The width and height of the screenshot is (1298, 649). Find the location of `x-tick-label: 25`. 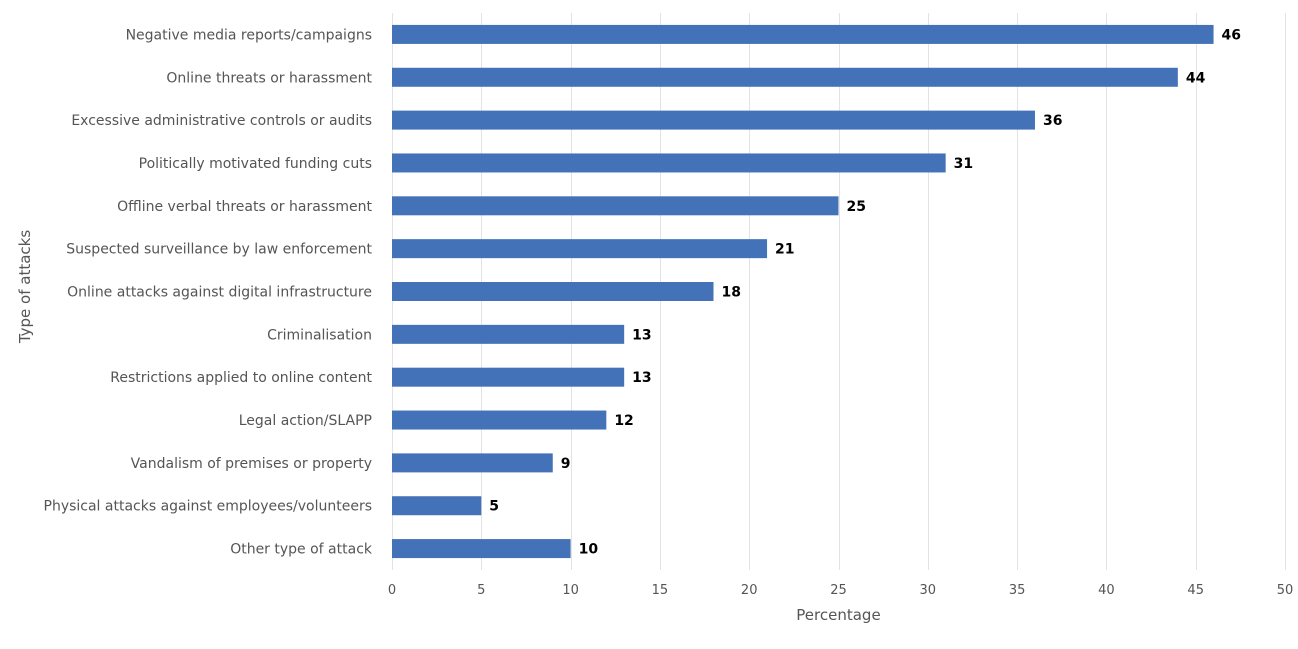

x-tick-label: 25 is located at coordinates (838, 590).